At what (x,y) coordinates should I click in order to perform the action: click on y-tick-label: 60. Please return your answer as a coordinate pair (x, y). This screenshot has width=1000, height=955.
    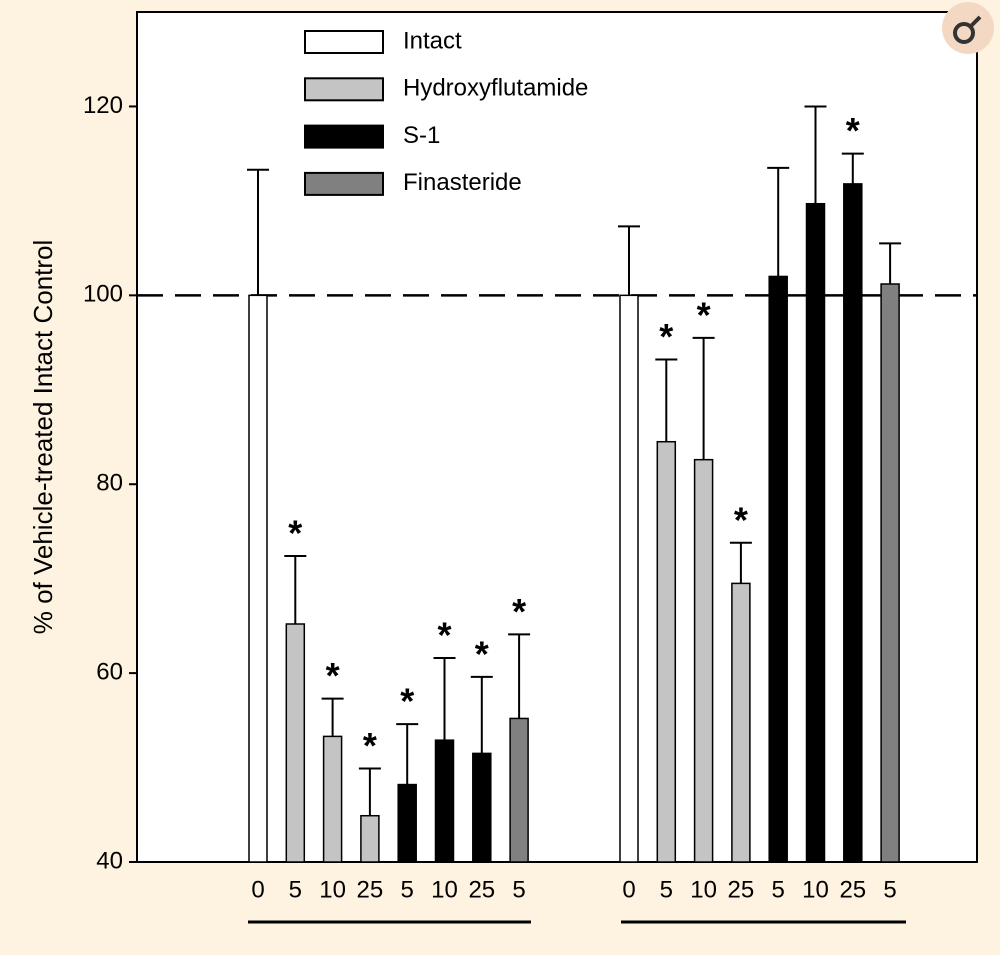
    Looking at the image, I should click on (109, 671).